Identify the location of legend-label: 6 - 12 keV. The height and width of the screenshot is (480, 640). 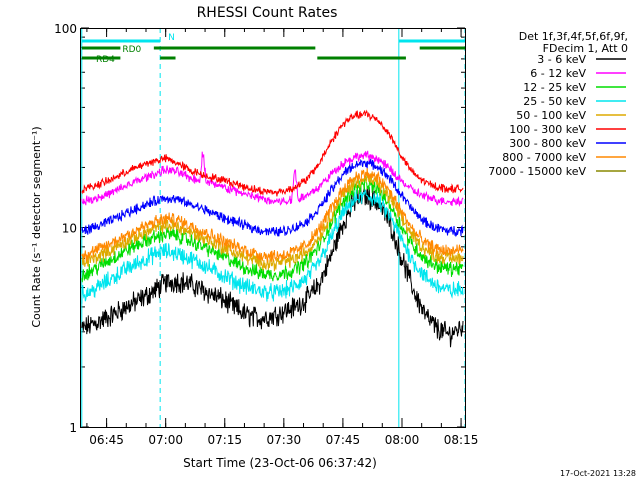
(558, 73).